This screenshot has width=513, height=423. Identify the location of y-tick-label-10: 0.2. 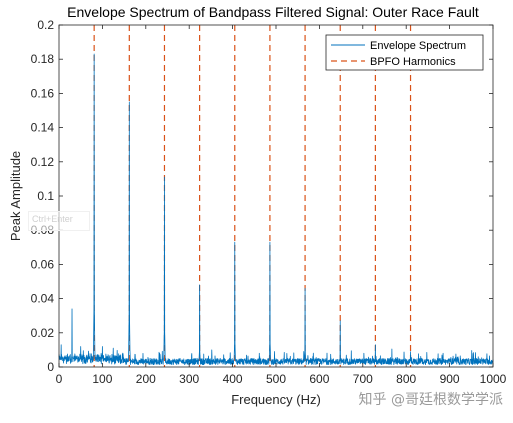
(45, 25).